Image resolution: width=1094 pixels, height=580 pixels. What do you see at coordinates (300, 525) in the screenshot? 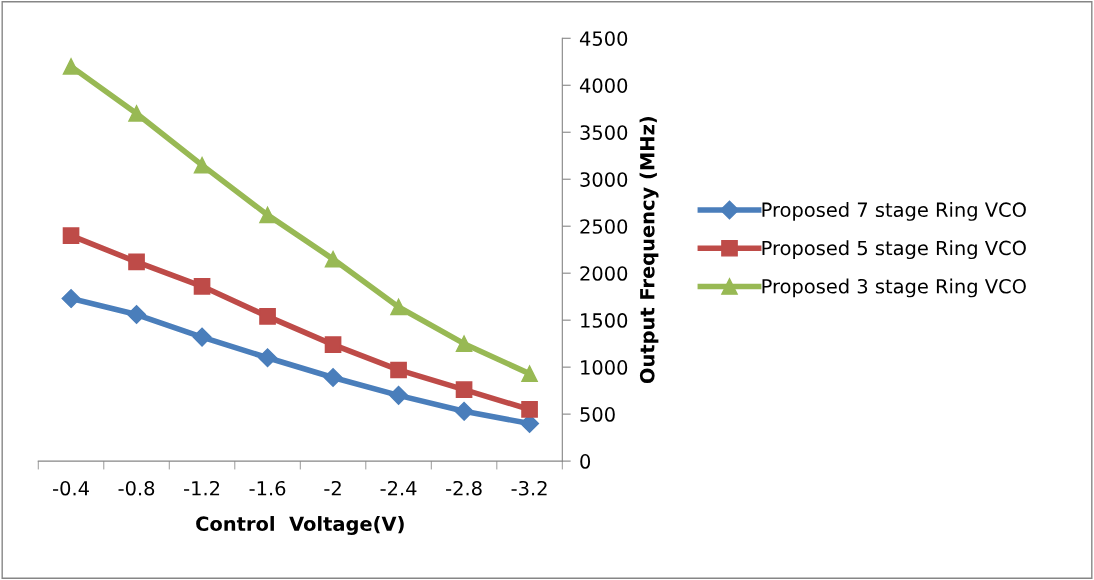
I see `x-axis-title: Control Voltage(V)` at bounding box center [300, 525].